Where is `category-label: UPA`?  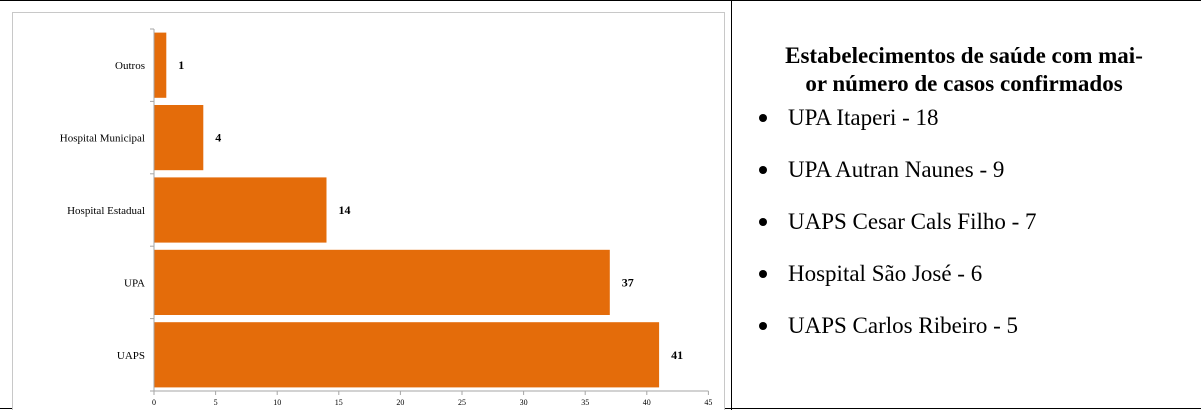 category-label: UPA is located at coordinates (134, 283).